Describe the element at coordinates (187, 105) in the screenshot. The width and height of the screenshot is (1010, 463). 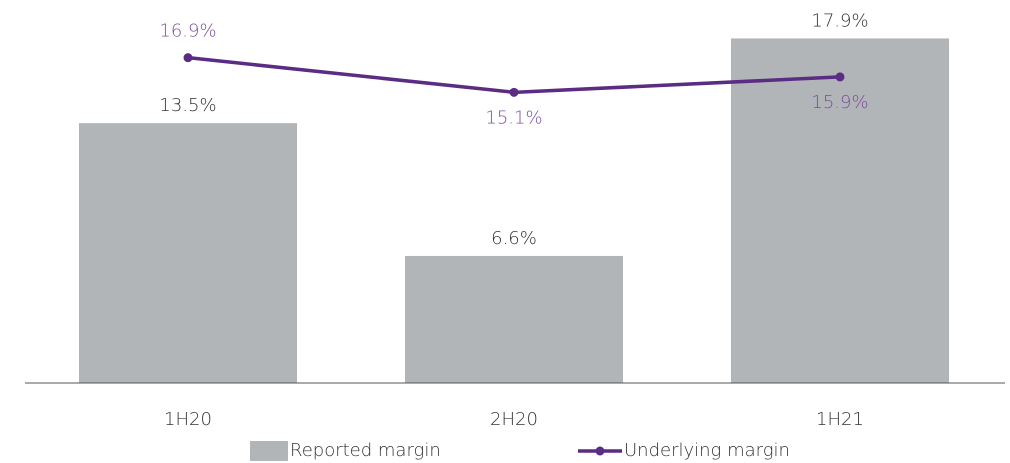
I see `bar-value-label: 13.5%` at that location.